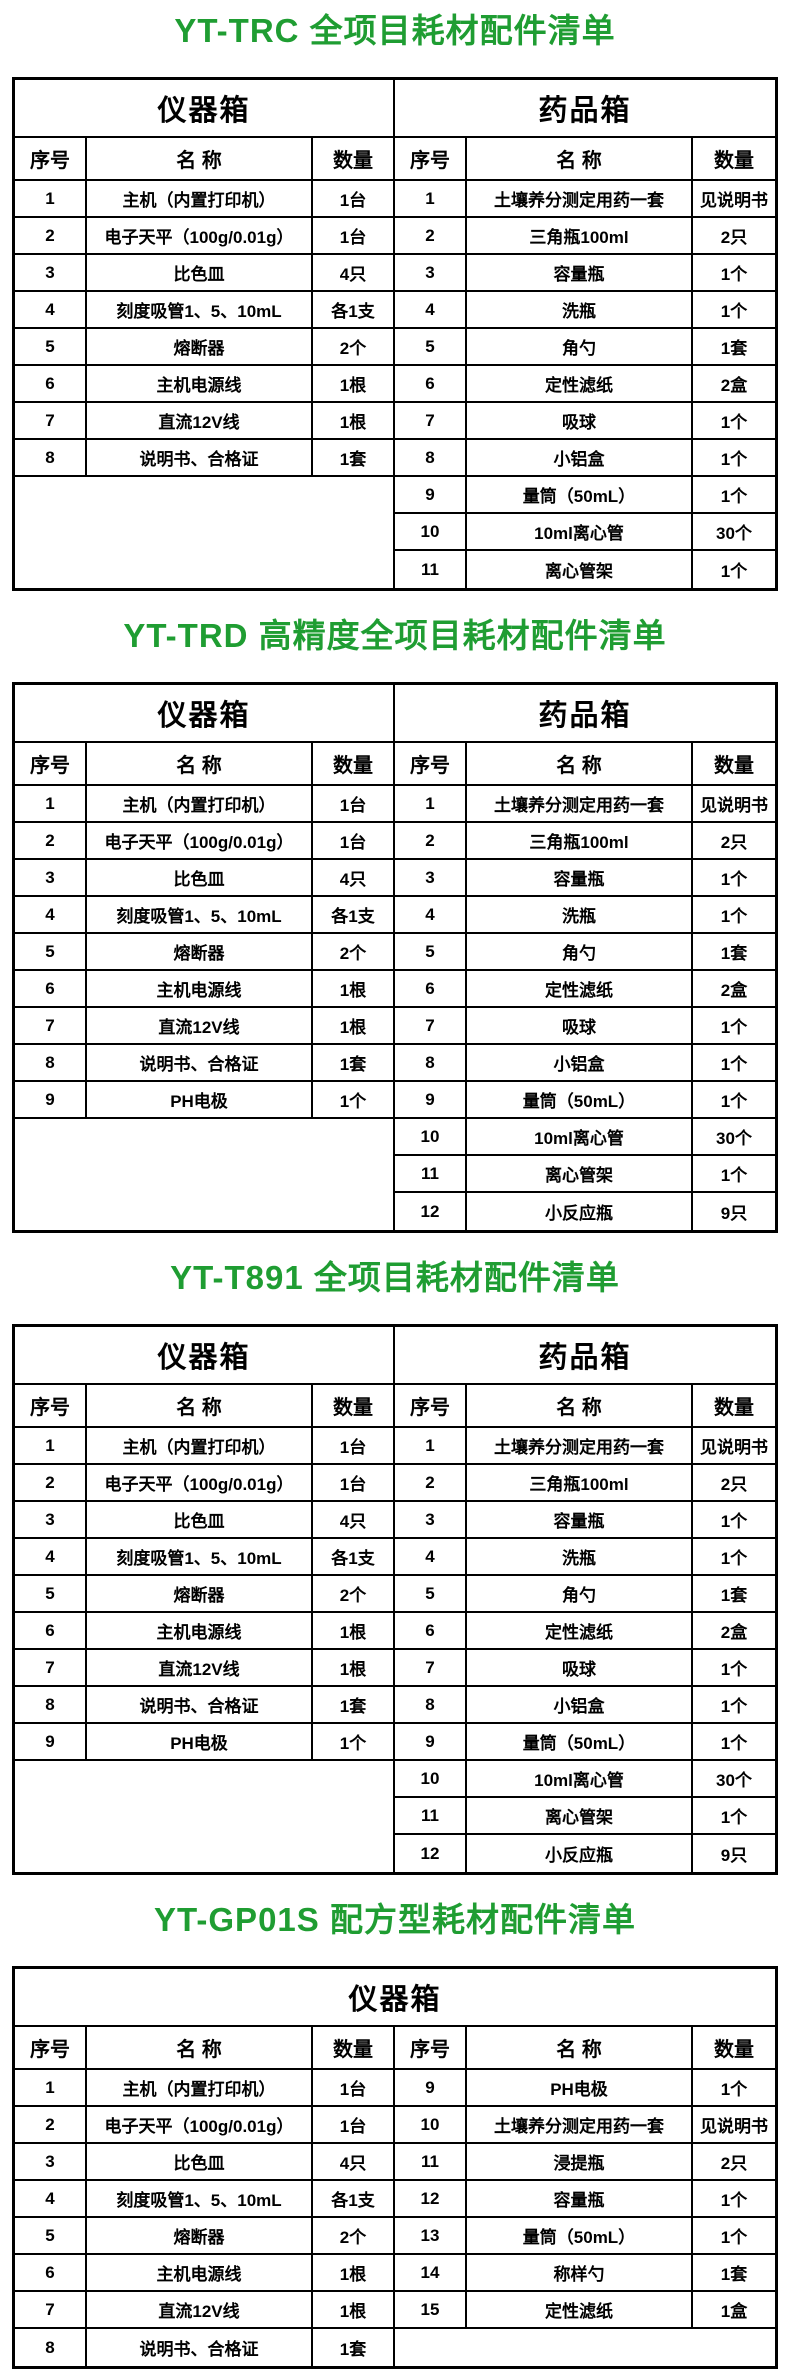  I want to click on item-name-cell: PH电极, so click(580, 2088).